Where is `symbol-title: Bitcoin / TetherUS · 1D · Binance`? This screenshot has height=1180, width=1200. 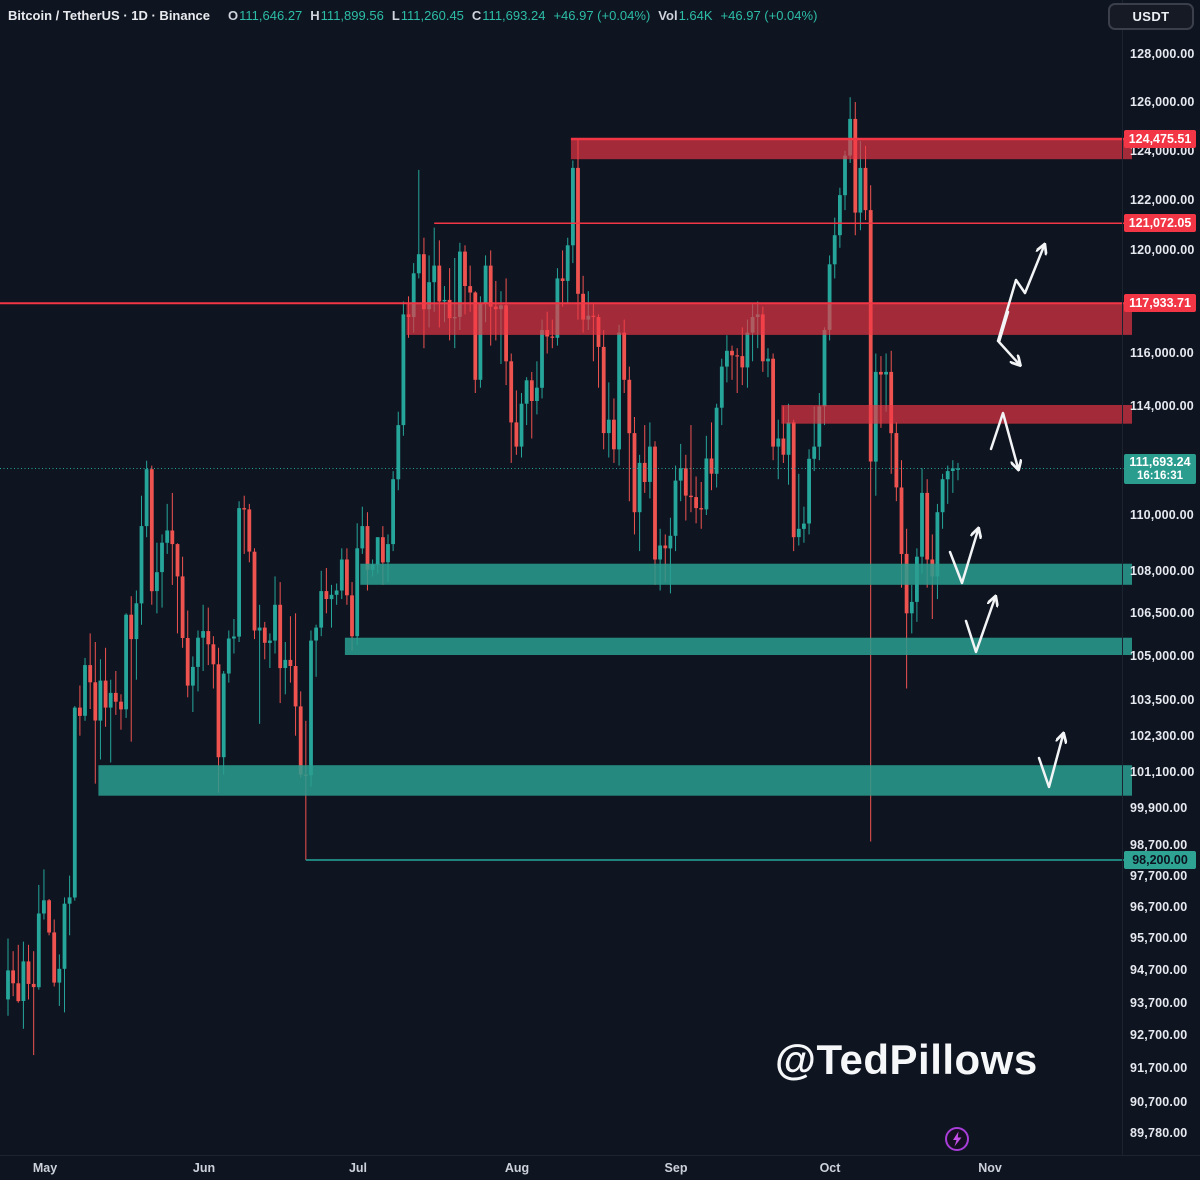 symbol-title: Bitcoin / TetherUS · 1D · Binance is located at coordinates (109, 15).